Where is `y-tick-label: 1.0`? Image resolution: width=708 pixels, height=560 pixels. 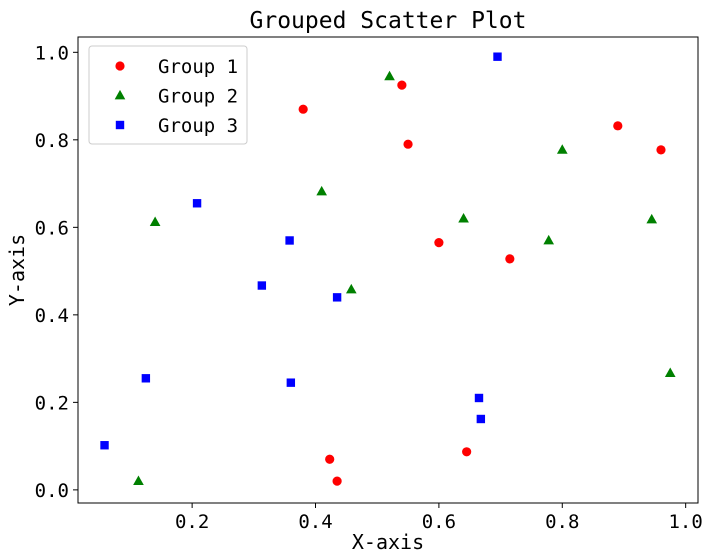 y-tick-label: 1.0 is located at coordinates (52, 53).